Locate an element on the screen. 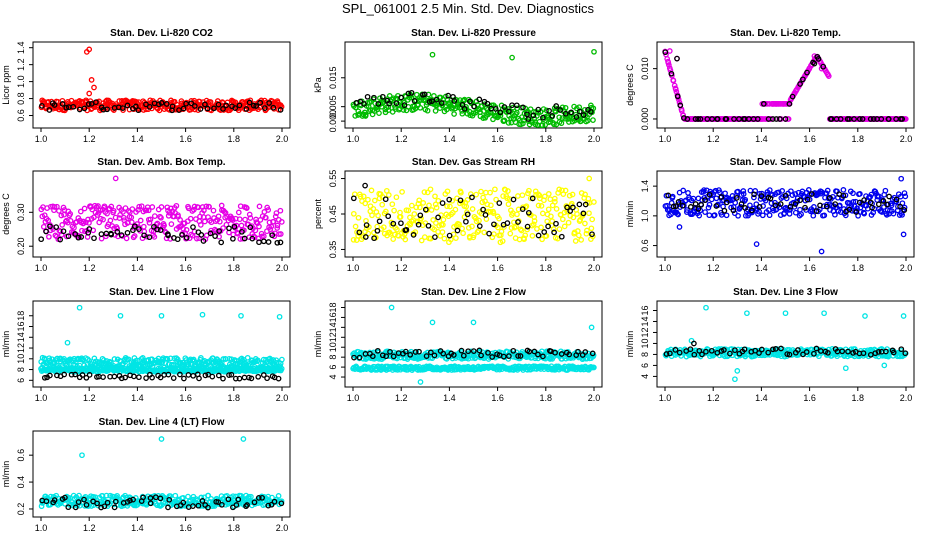 The width and height of the screenshot is (936, 540). x-tick-label: 1.6 is located at coordinates (185, 398).